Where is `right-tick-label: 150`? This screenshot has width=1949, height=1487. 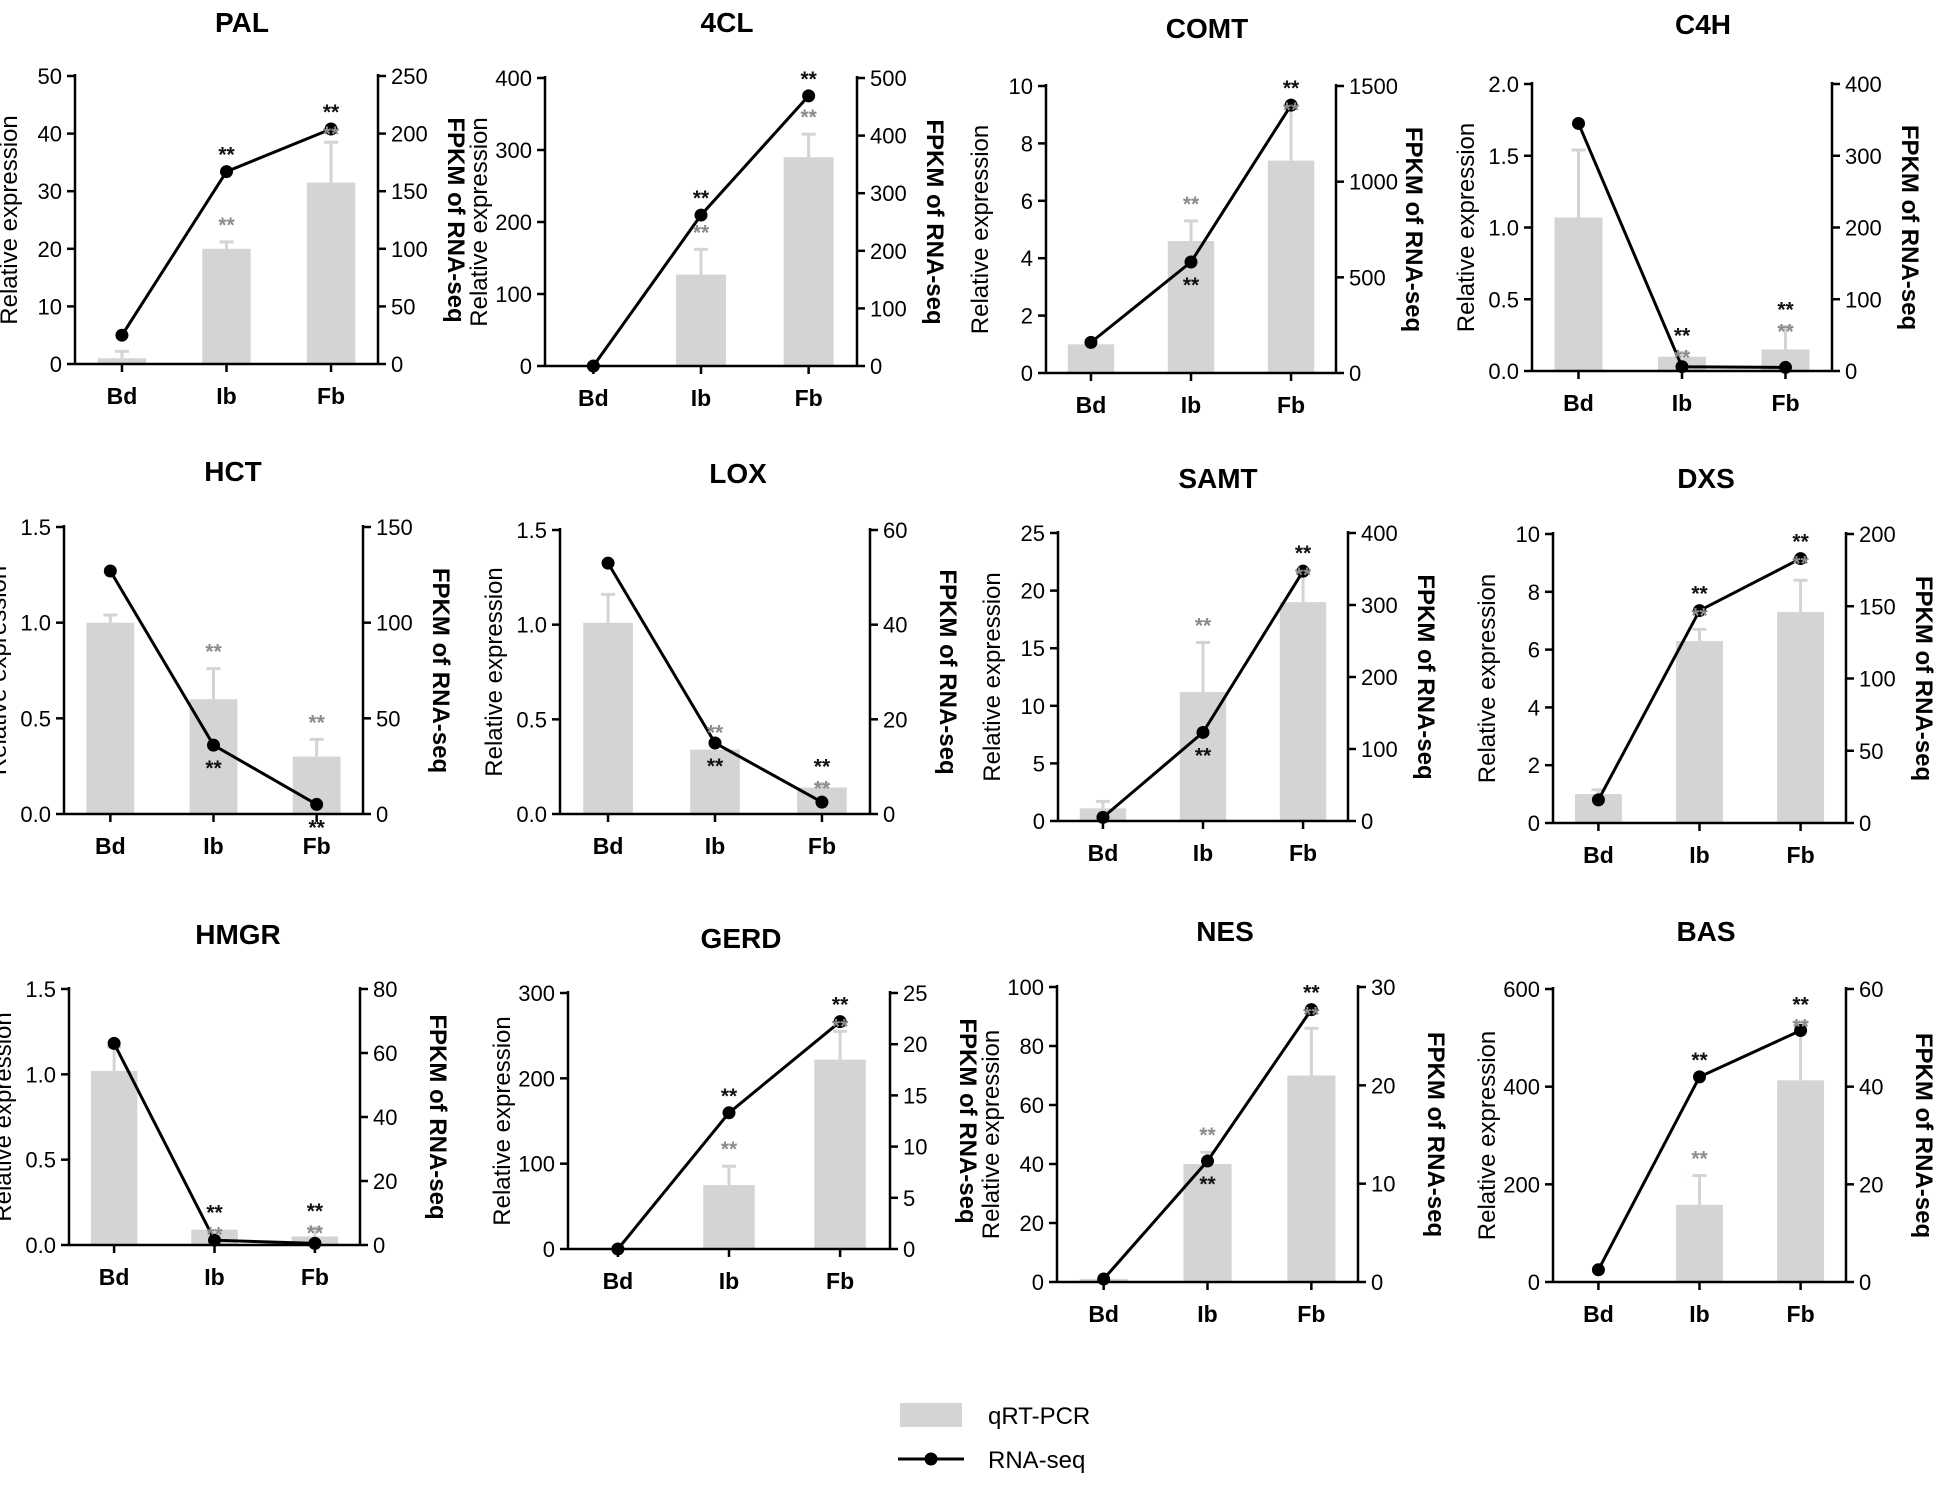
right-tick-label: 150 is located at coordinates (1877, 606).